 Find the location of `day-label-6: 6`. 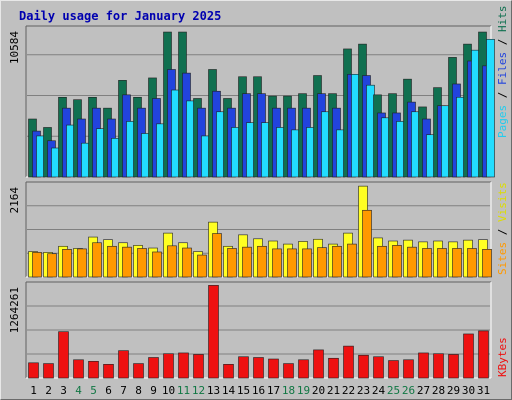

day-label-6: 6 is located at coordinates (108, 390).